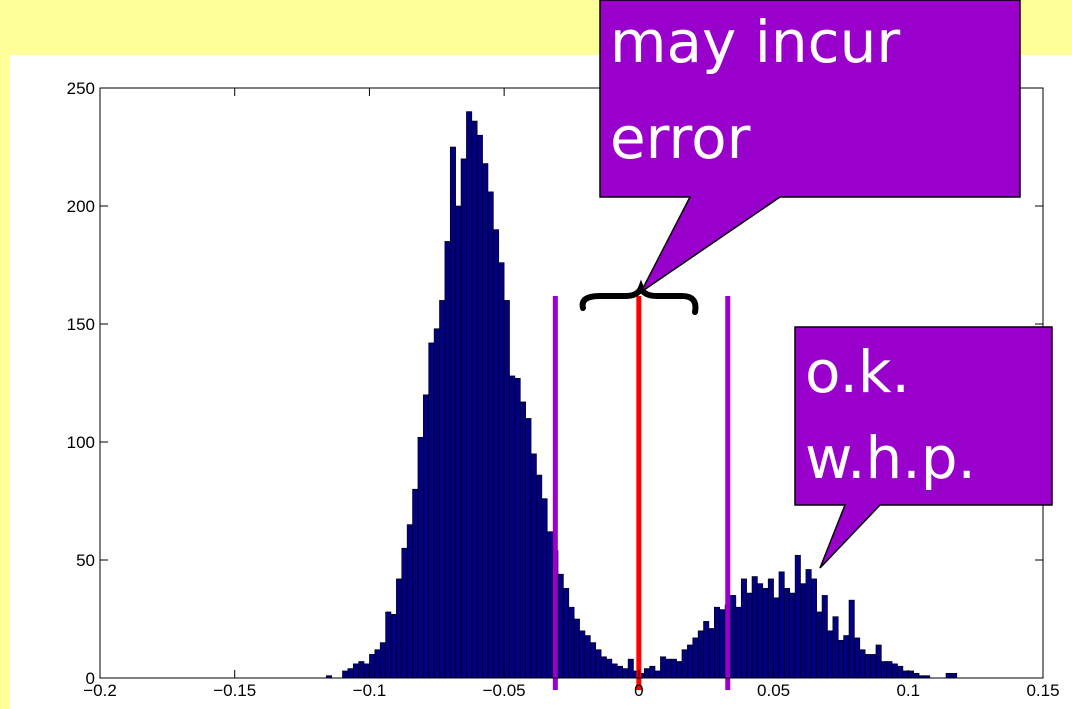 The width and height of the screenshot is (1072, 709). I want to click on brace, so click(639, 297).